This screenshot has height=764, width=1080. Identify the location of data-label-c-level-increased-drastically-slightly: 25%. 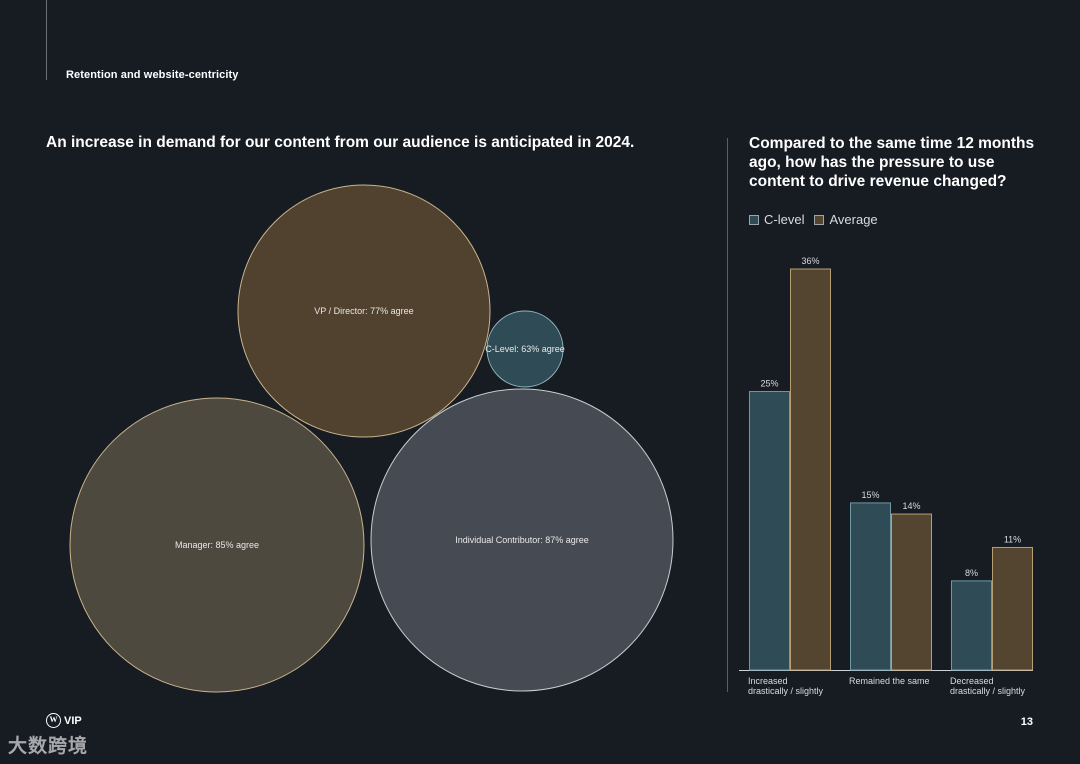
(769, 384).